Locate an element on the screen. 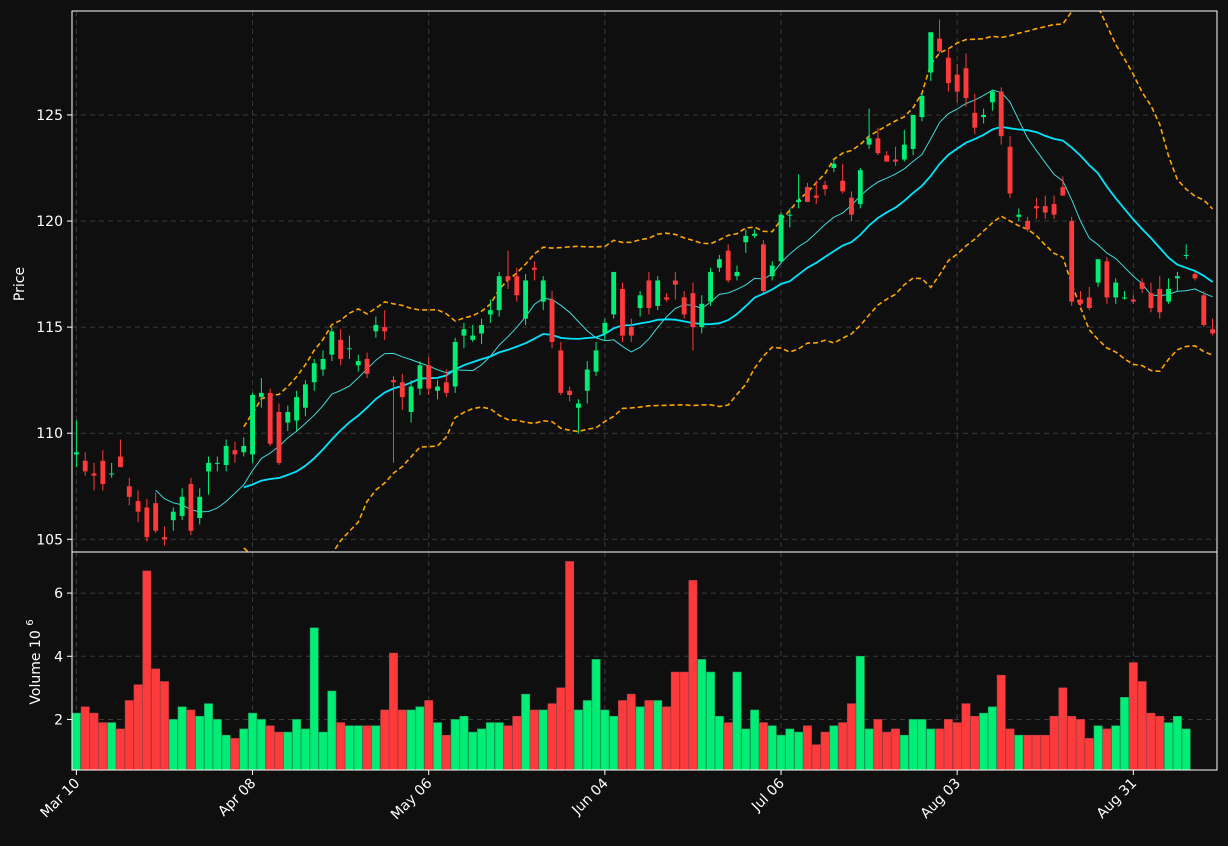 This screenshot has height=846, width=1228. volume-axis-label: Volume 10 6 is located at coordinates (34, 661).